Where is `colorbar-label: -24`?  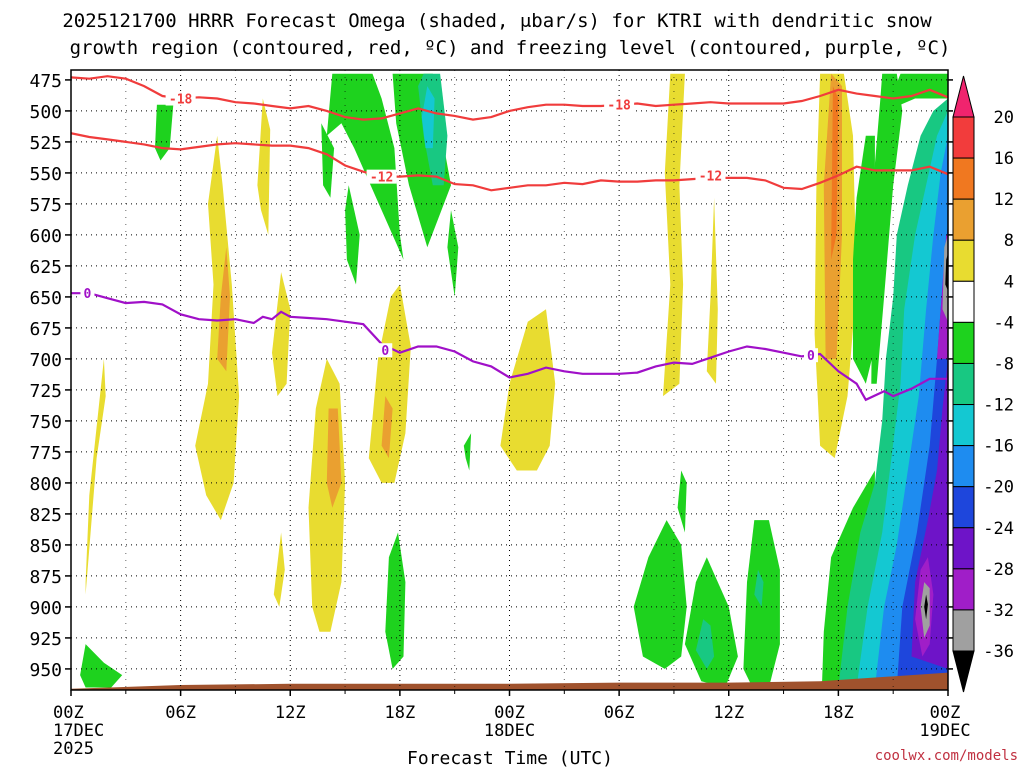 colorbar-label: -24 is located at coordinates (998, 529).